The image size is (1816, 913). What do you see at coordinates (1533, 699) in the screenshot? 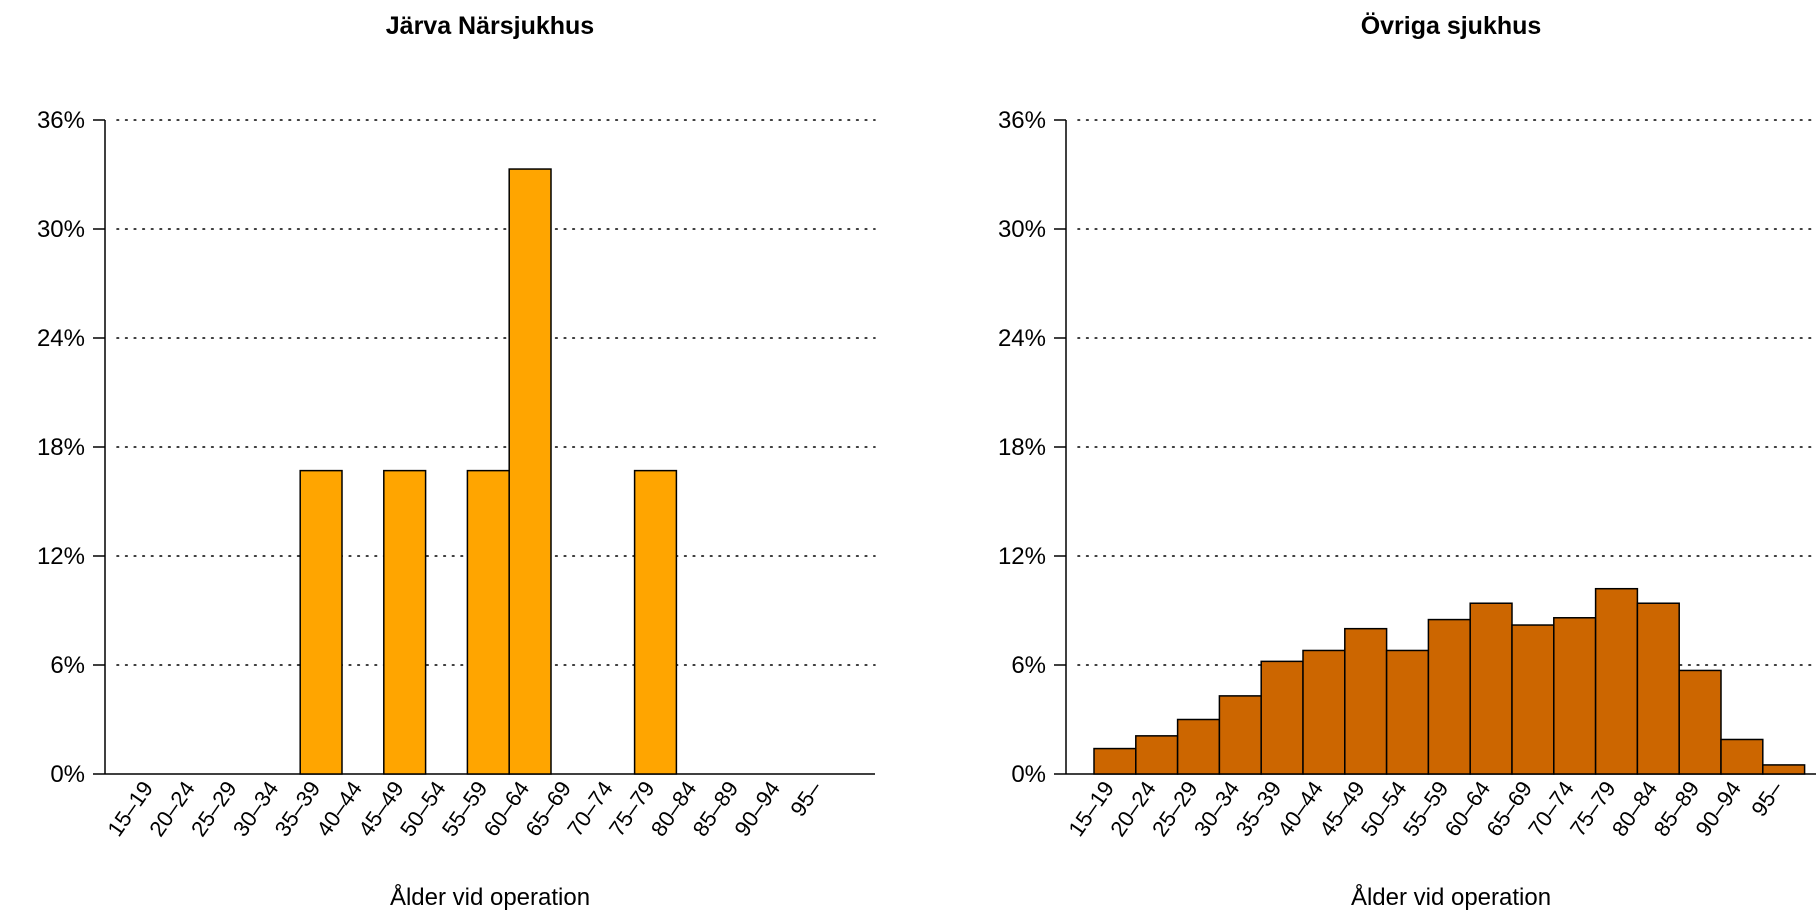
I see `bar-65–69` at bounding box center [1533, 699].